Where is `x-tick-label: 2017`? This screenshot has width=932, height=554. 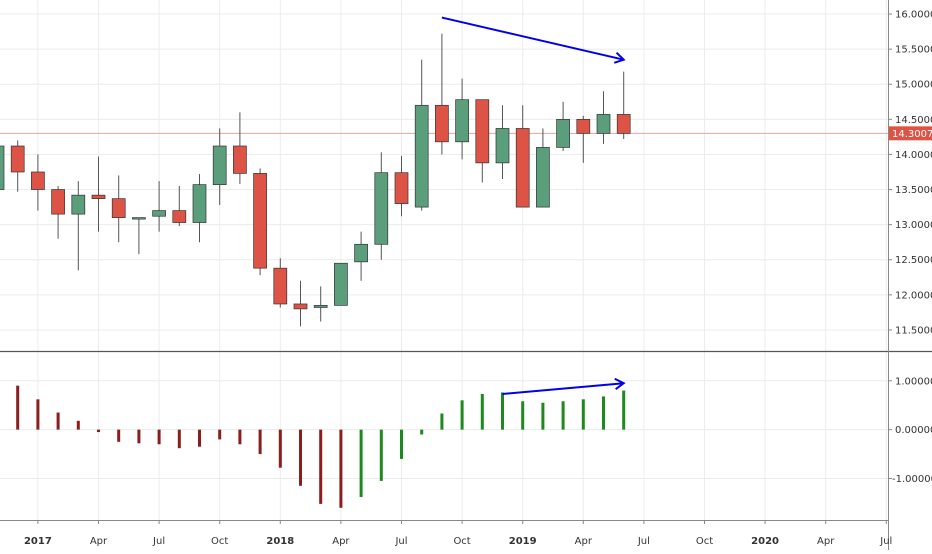
x-tick-label: 2017 is located at coordinates (38, 541).